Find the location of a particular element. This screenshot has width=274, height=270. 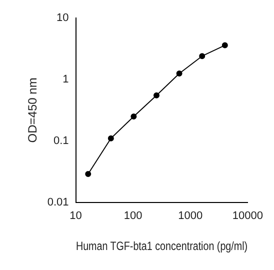

y-tick-label: 0.01 is located at coordinates (58, 202).